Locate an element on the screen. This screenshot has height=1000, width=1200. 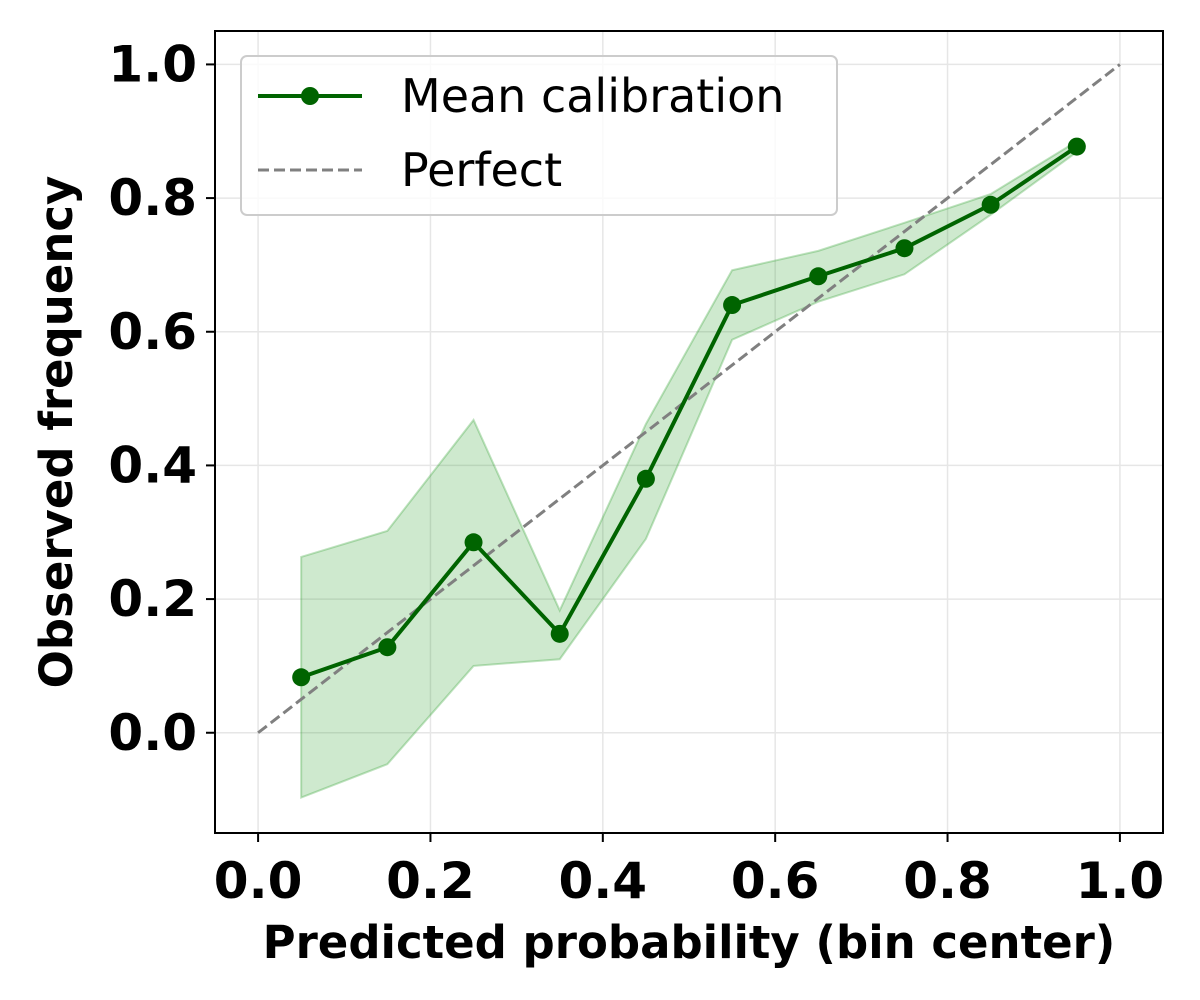
x-tick-label: 0.2 is located at coordinates (430, 881).